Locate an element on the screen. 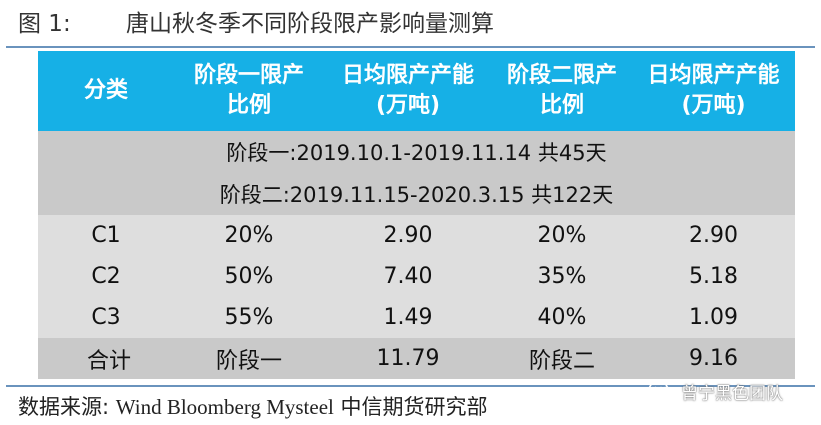 Image resolution: width=821 pixels, height=425 pixels. figure-title-text: 唐山秋冬季不同阶段限产影响量测算 is located at coordinates (310, 24).